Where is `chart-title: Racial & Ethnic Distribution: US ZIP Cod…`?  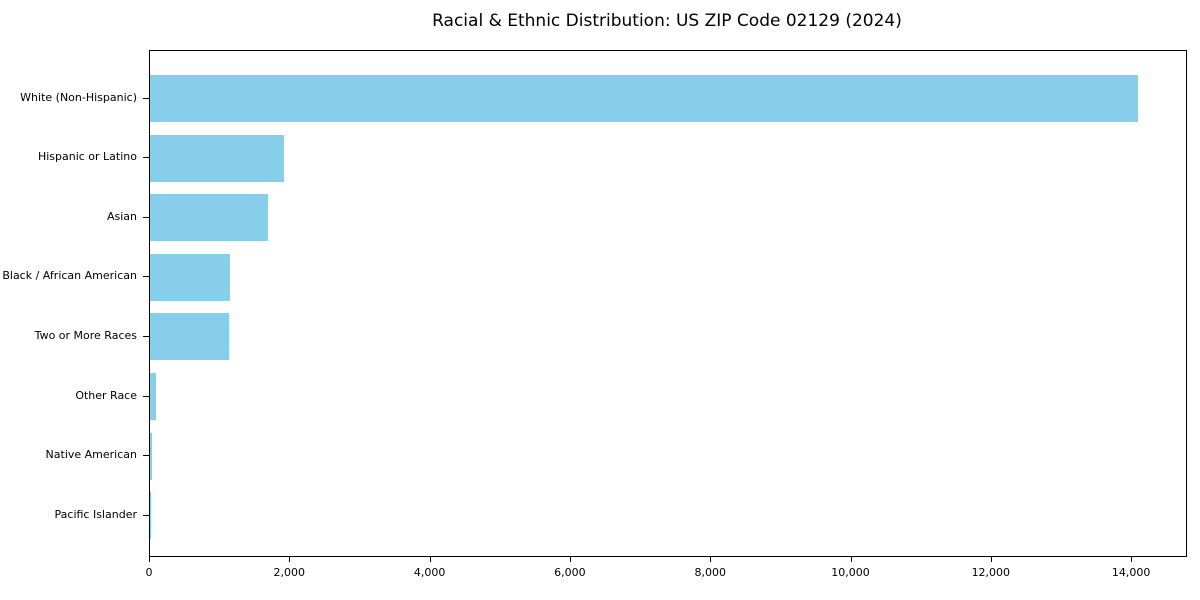 chart-title: Racial & Ethnic Distribution: US ZIP Cod… is located at coordinates (667, 21).